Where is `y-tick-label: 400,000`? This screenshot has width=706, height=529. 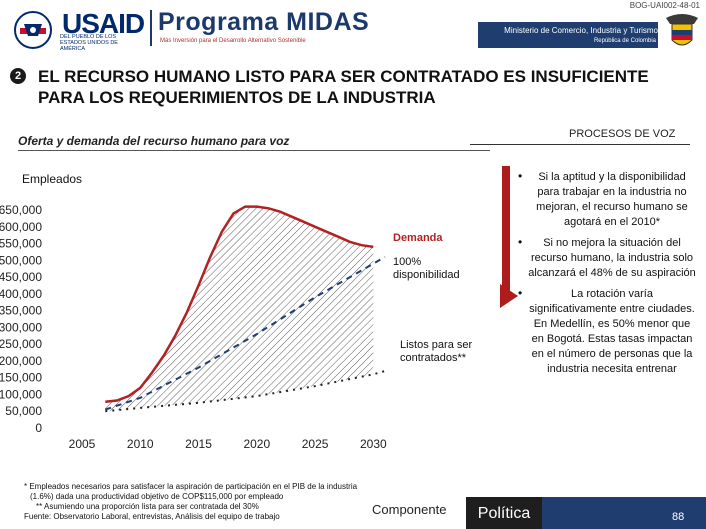 y-tick-label: 400,000 is located at coordinates (21, 294).